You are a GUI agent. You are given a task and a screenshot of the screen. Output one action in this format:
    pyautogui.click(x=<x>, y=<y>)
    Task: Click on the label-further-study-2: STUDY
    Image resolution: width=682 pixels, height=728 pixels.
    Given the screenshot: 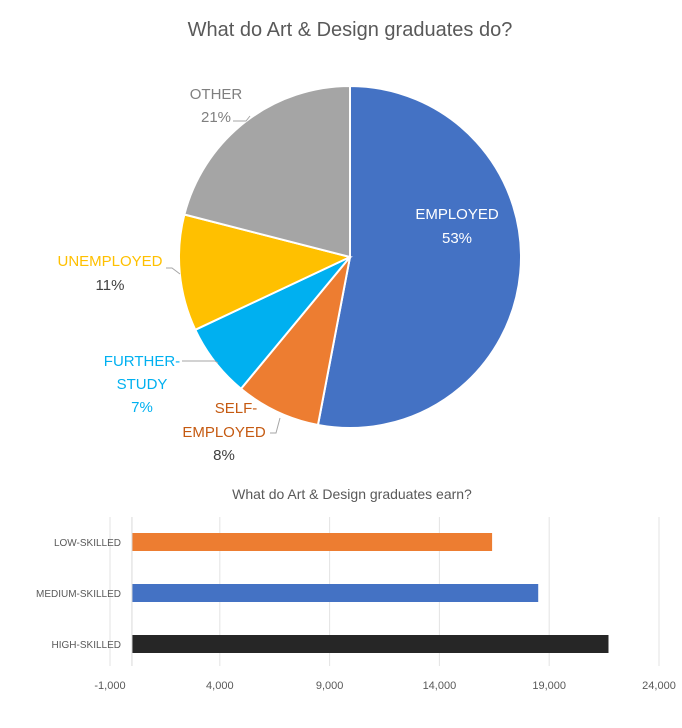 What is the action you would take?
    pyautogui.click(x=142, y=384)
    